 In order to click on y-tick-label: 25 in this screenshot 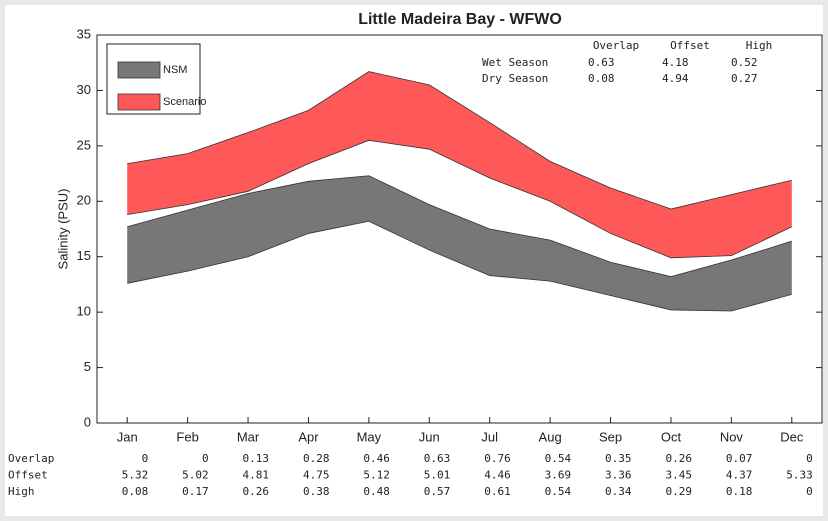, I will do `click(84, 144)`.